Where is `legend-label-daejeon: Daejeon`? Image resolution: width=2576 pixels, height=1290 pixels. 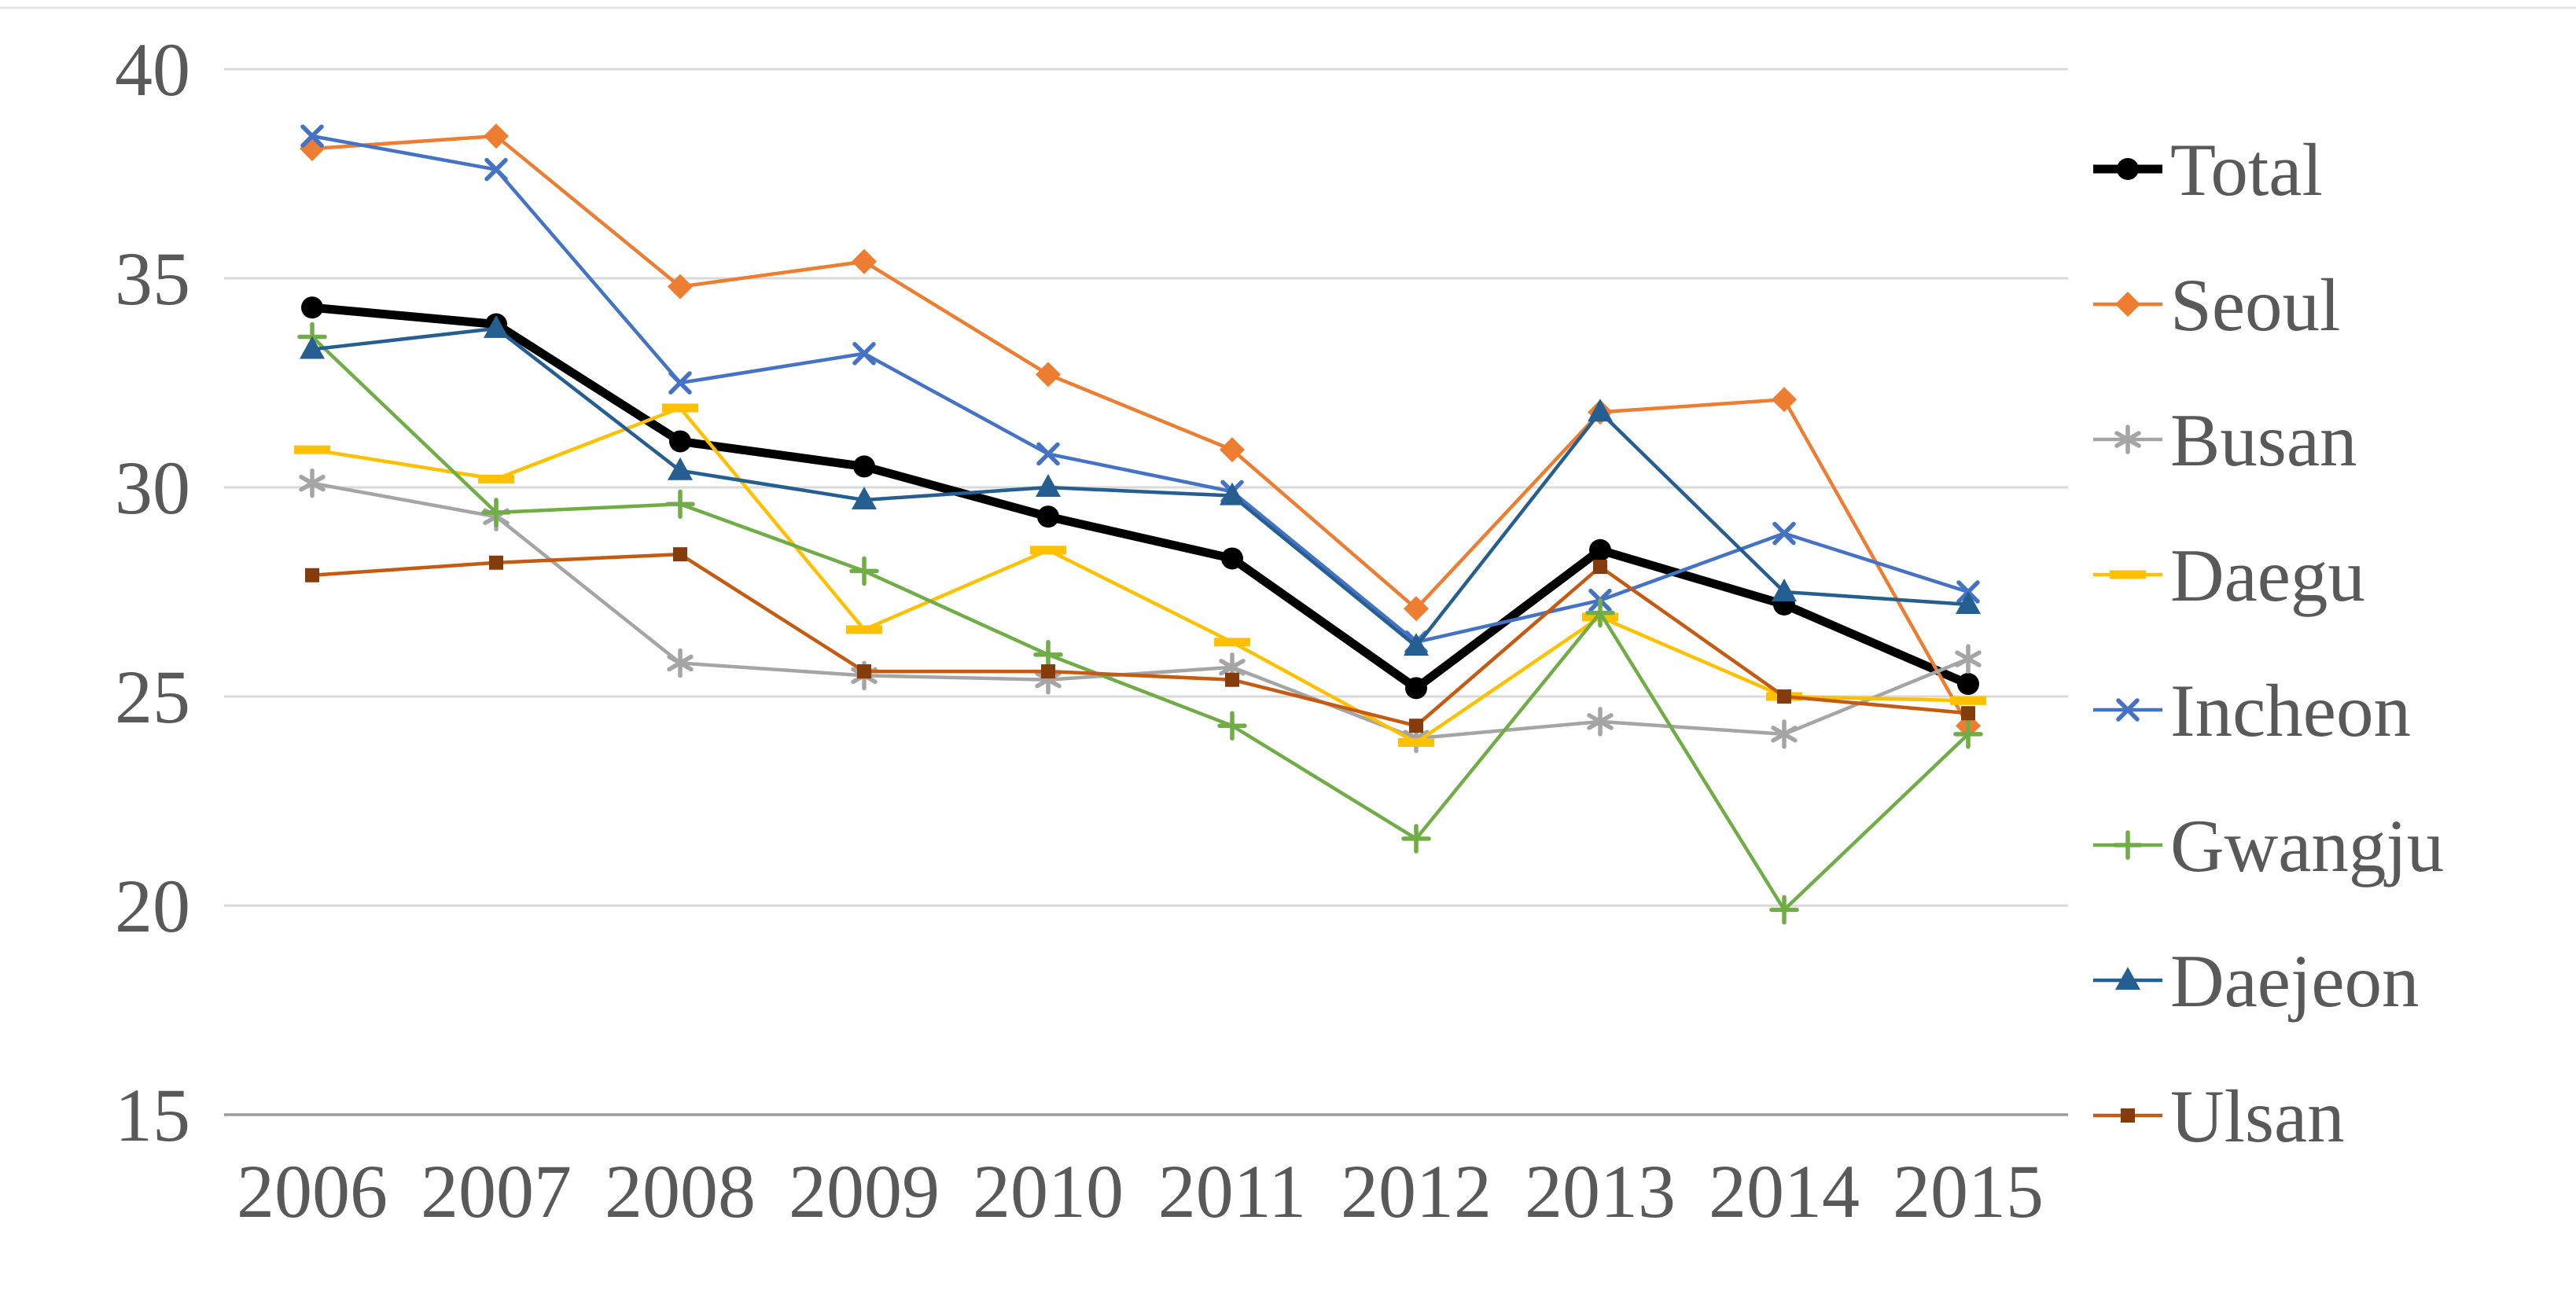
legend-label-daejeon: Daejeon is located at coordinates (2295, 981).